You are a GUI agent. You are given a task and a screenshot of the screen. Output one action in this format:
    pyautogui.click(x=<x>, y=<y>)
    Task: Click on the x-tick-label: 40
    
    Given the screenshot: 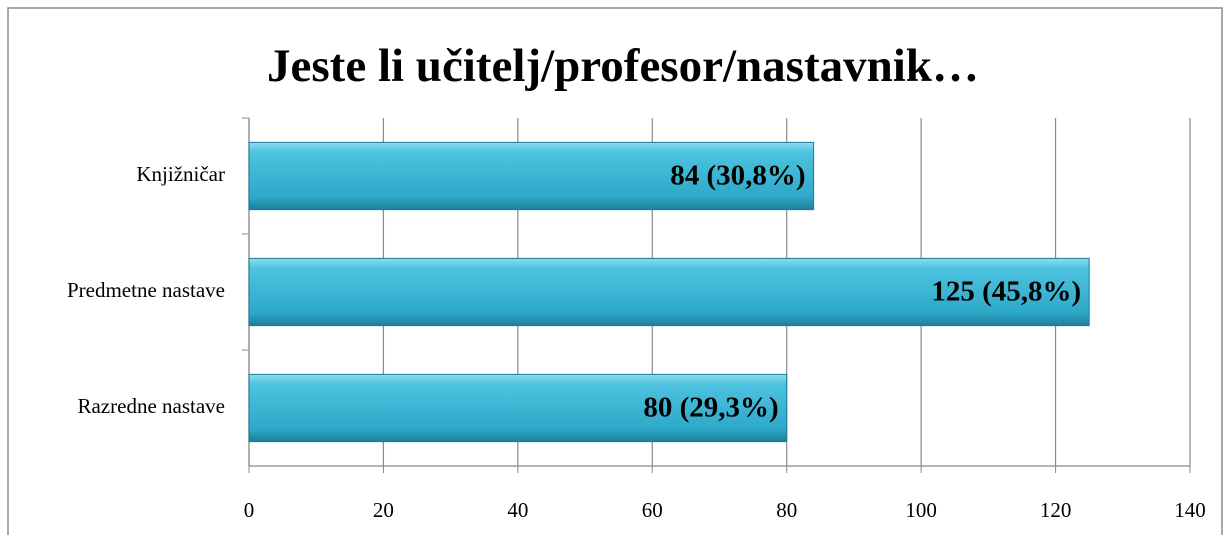 What is the action you would take?
    pyautogui.click(x=517, y=510)
    